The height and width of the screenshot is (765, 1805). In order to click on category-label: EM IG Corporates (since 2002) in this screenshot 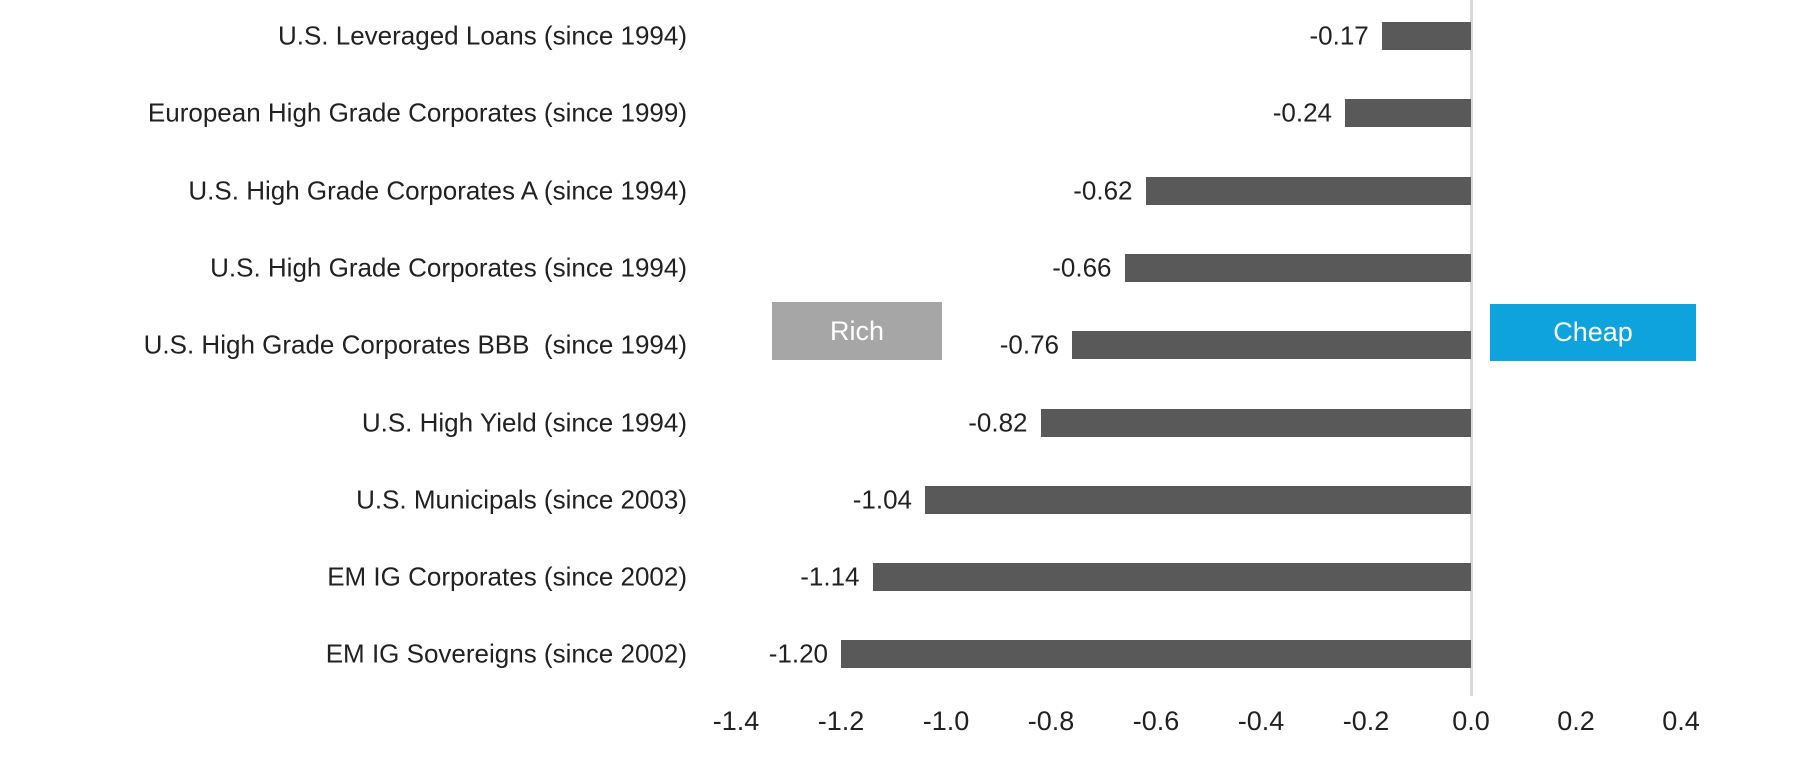, I will do `click(507, 576)`.